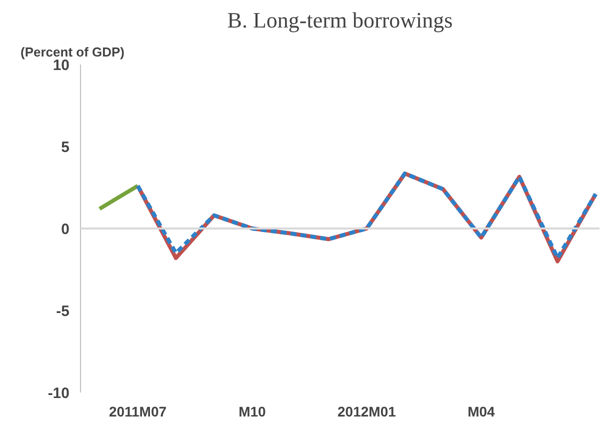 This screenshot has height=427, width=603. I want to click on x-tick-label: 2012M01, so click(367, 412).